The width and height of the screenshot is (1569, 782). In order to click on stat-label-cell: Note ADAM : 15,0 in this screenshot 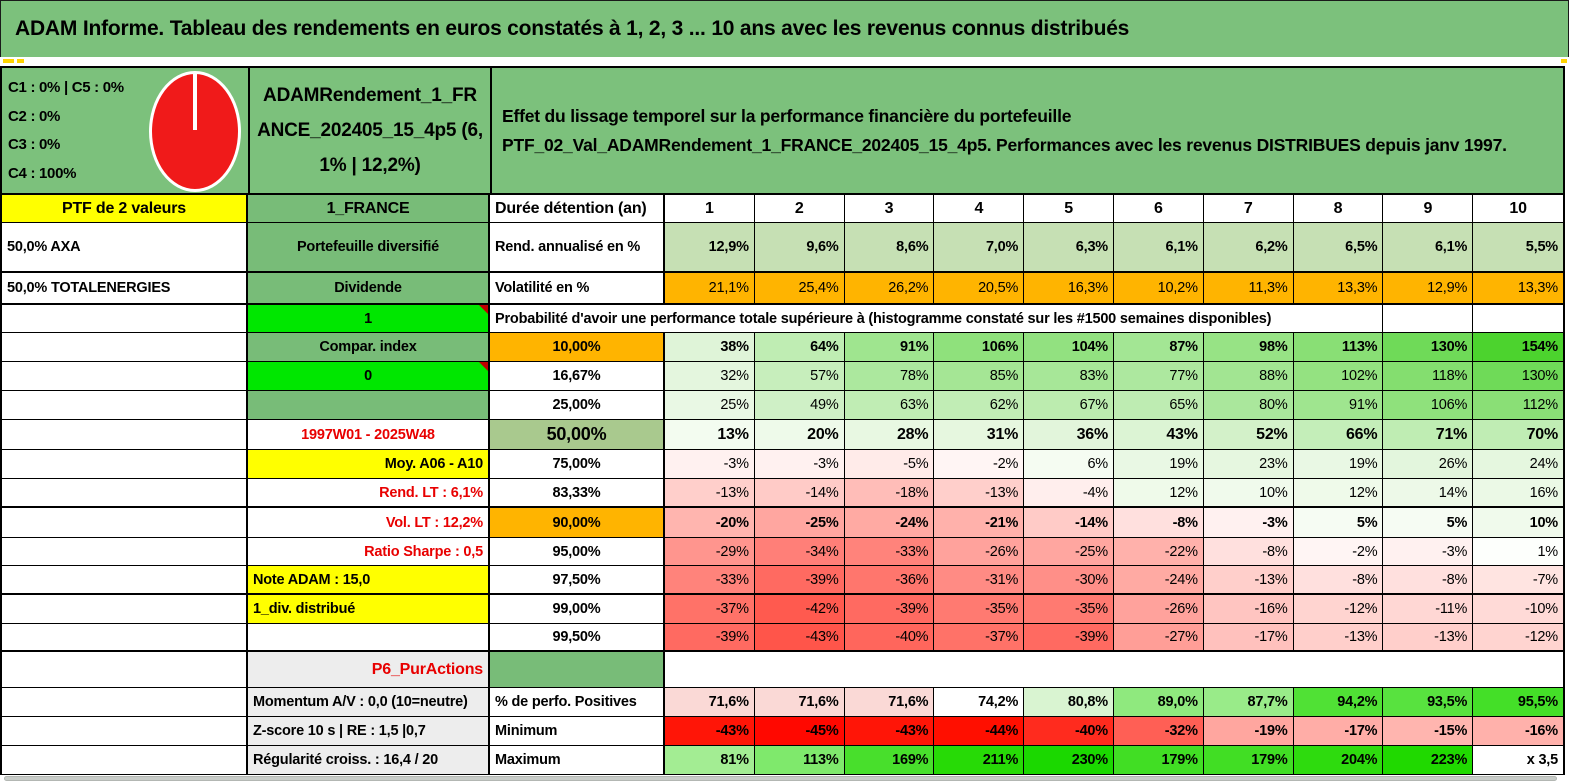, I will do `click(369, 580)`.